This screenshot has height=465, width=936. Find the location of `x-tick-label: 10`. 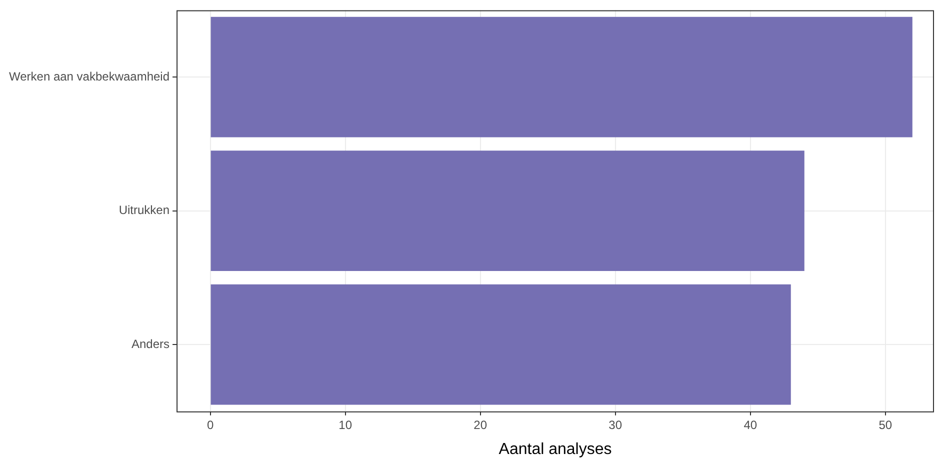

x-tick-label: 10 is located at coordinates (345, 425).